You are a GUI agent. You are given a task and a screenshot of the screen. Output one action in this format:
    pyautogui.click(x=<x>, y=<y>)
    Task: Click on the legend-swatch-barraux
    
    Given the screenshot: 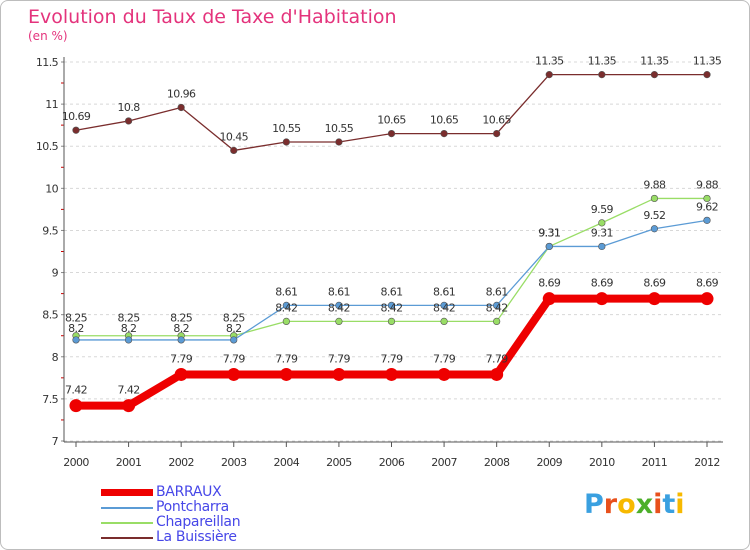 What is the action you would take?
    pyautogui.click(x=127, y=492)
    